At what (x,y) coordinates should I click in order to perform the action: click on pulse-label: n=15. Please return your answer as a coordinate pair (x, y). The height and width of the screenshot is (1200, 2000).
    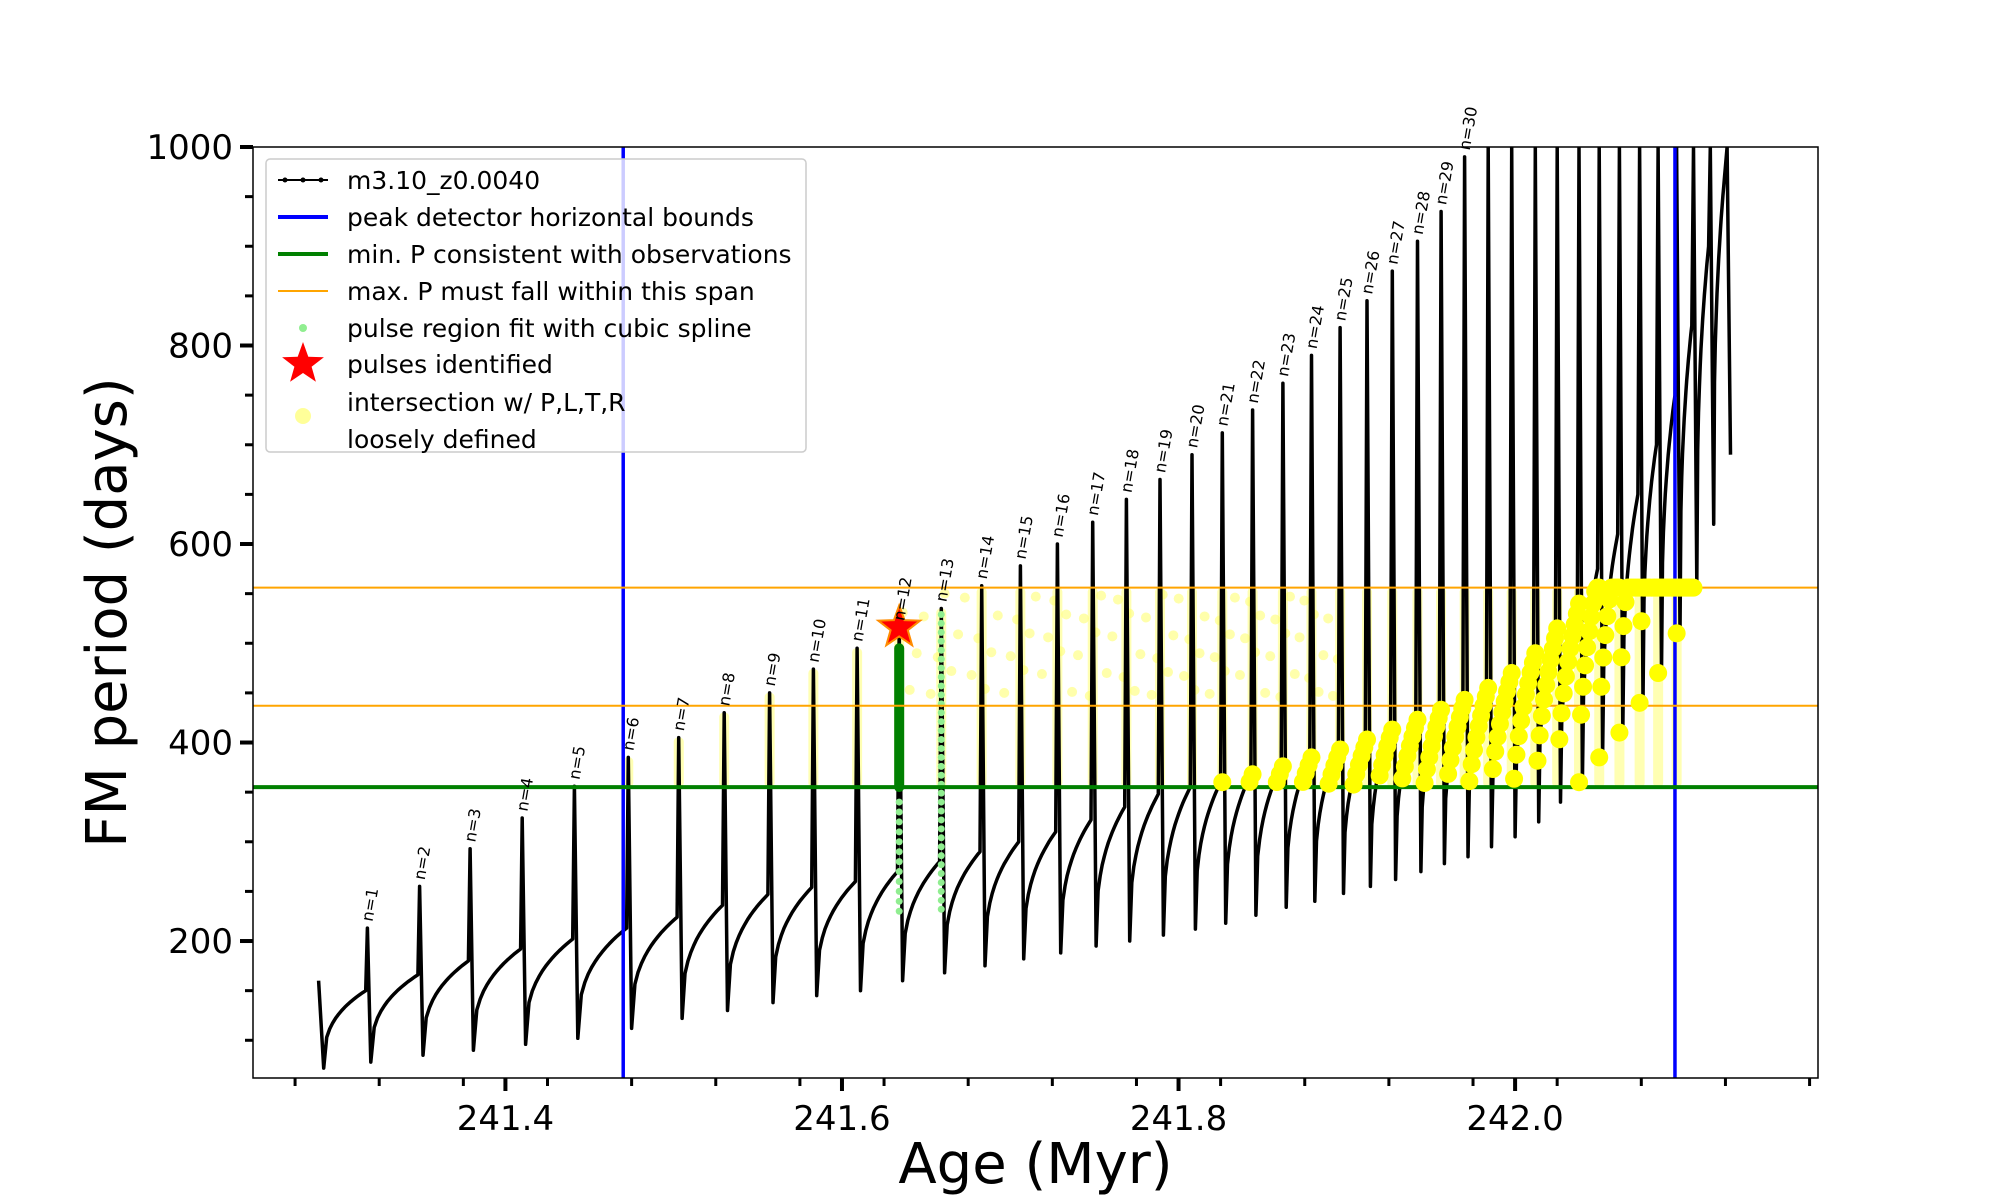
    Looking at the image, I should click on (1024, 537).